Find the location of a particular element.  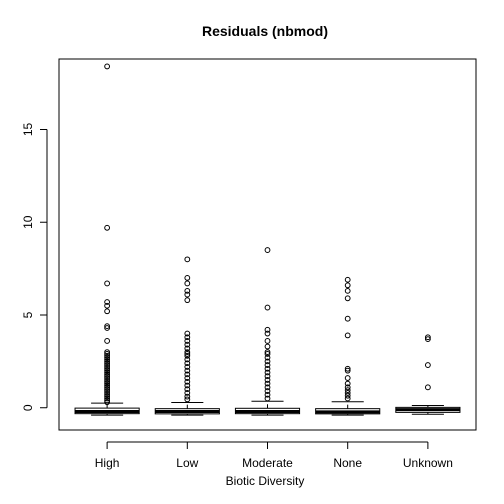

y-tick-label-15: 15 is located at coordinates (28, 129).